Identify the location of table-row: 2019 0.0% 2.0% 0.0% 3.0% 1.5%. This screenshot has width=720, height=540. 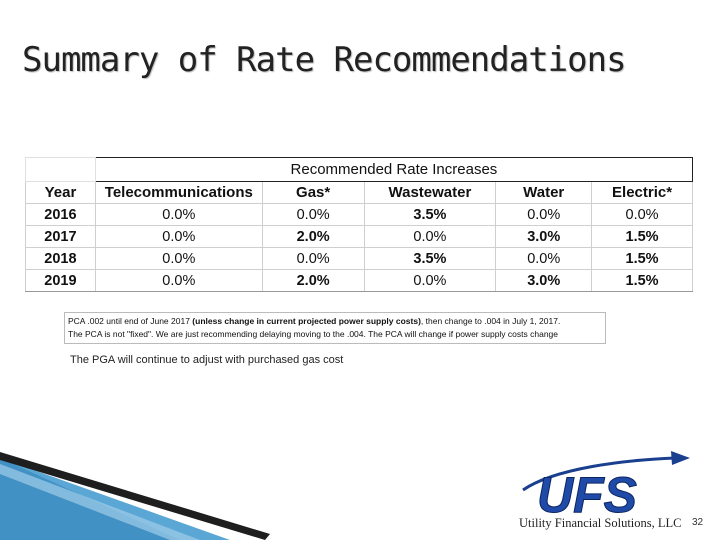
(359, 280).